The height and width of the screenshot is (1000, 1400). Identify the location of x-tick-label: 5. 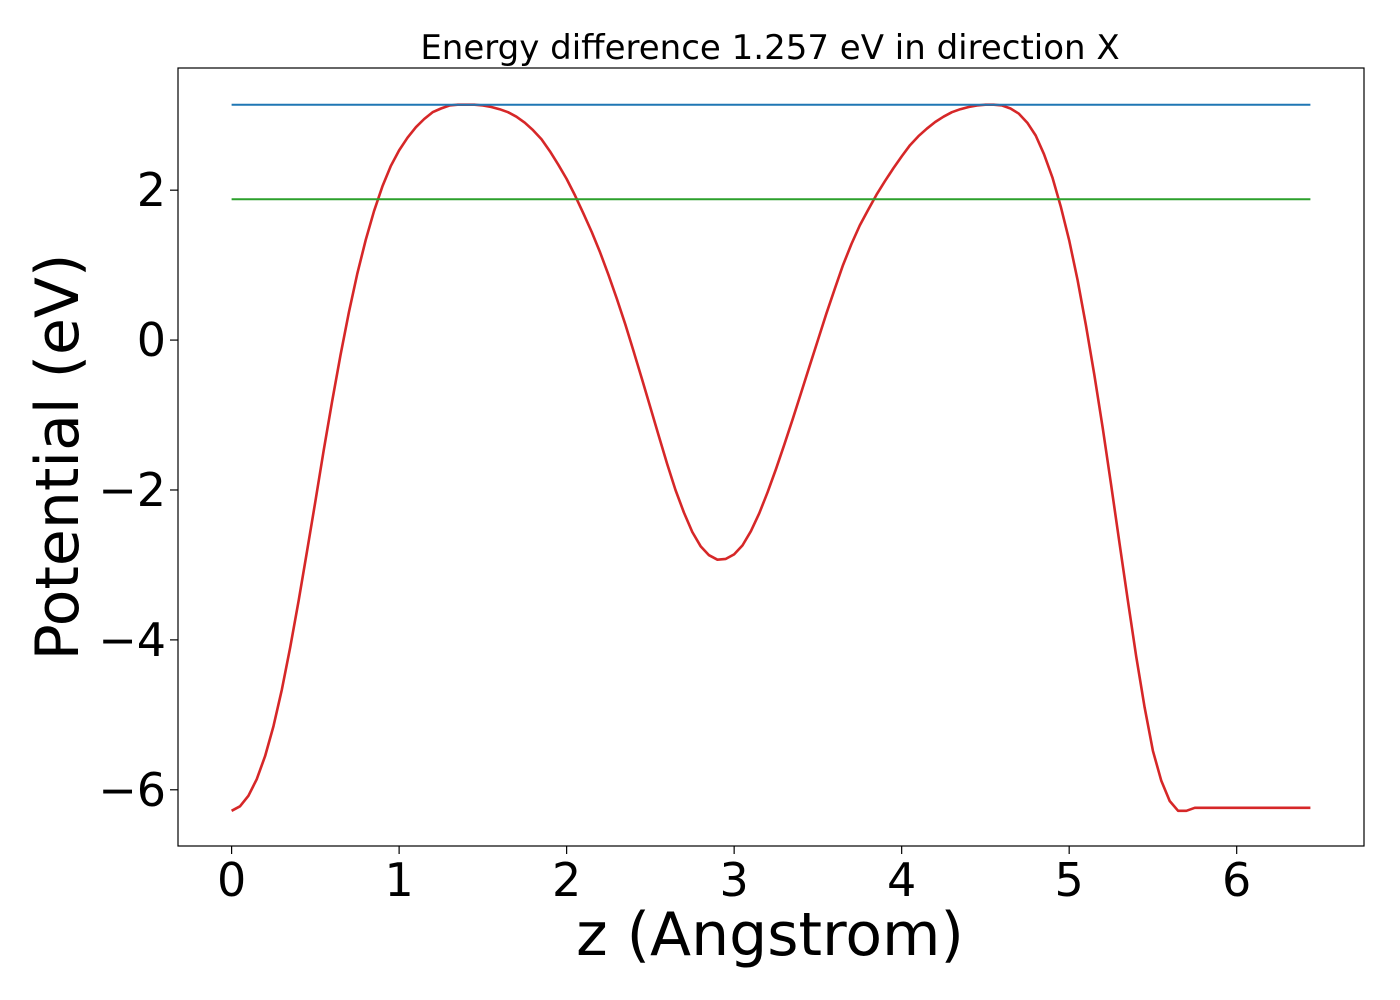
(1069, 880).